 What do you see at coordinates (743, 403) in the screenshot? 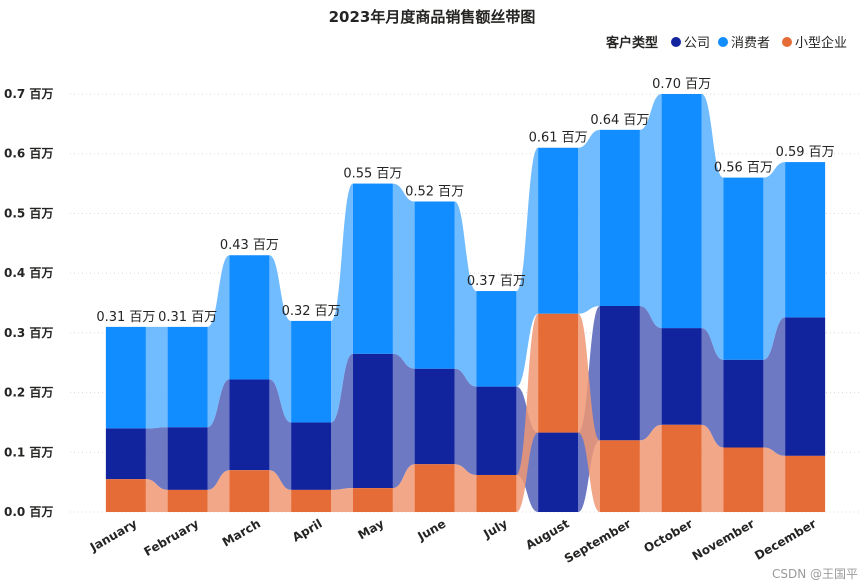
I see `bar-company-november` at bounding box center [743, 403].